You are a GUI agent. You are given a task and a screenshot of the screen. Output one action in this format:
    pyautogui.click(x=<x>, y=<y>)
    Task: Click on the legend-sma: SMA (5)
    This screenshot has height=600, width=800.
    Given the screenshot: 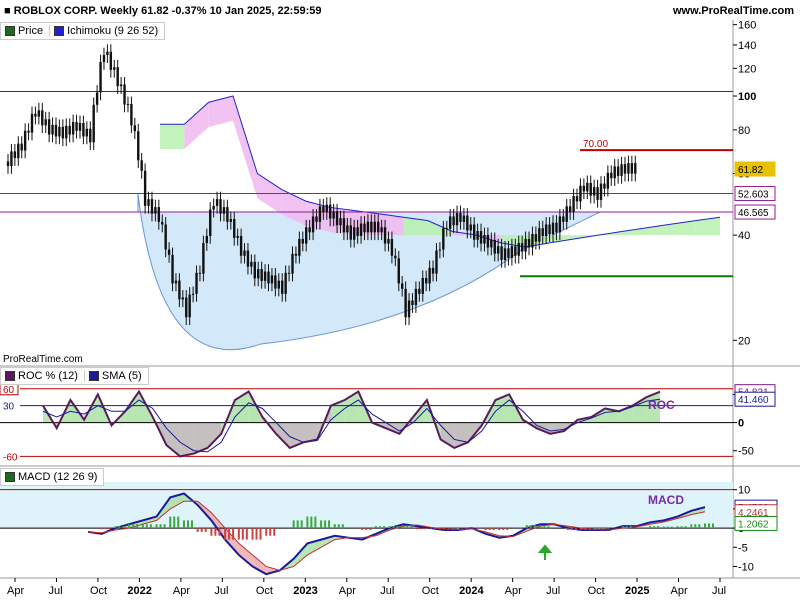 What is the action you would take?
    pyautogui.click(x=115, y=376)
    